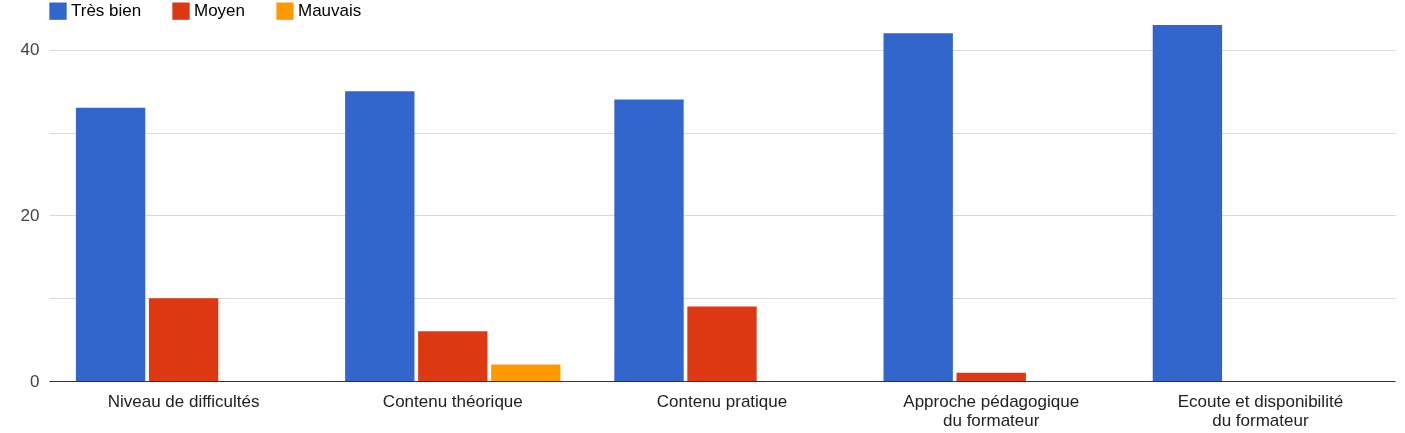  What do you see at coordinates (183, 401) in the screenshot?
I see `x-tick-label: Niveau de difficultés` at bounding box center [183, 401].